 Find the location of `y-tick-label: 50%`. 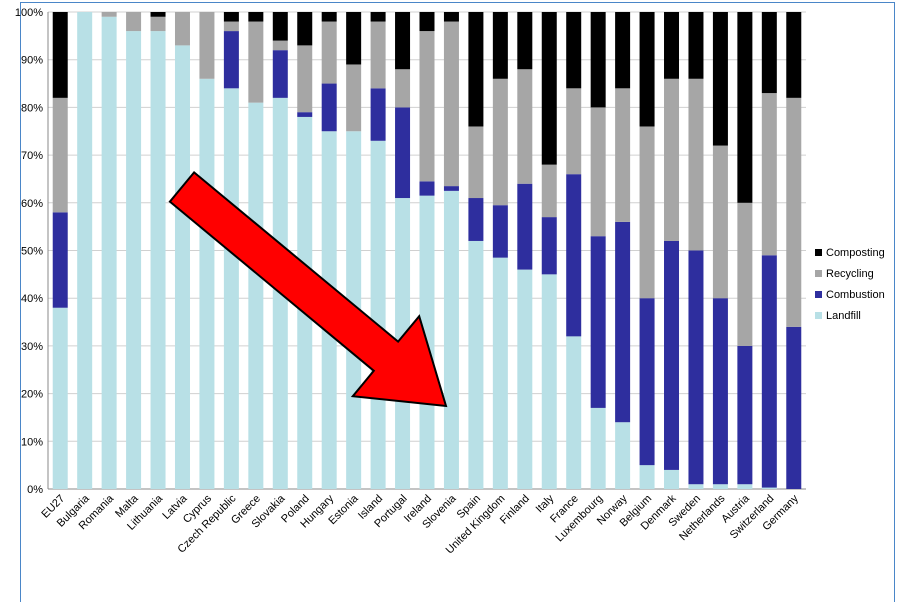

y-tick-label: 50% is located at coordinates (32, 252).